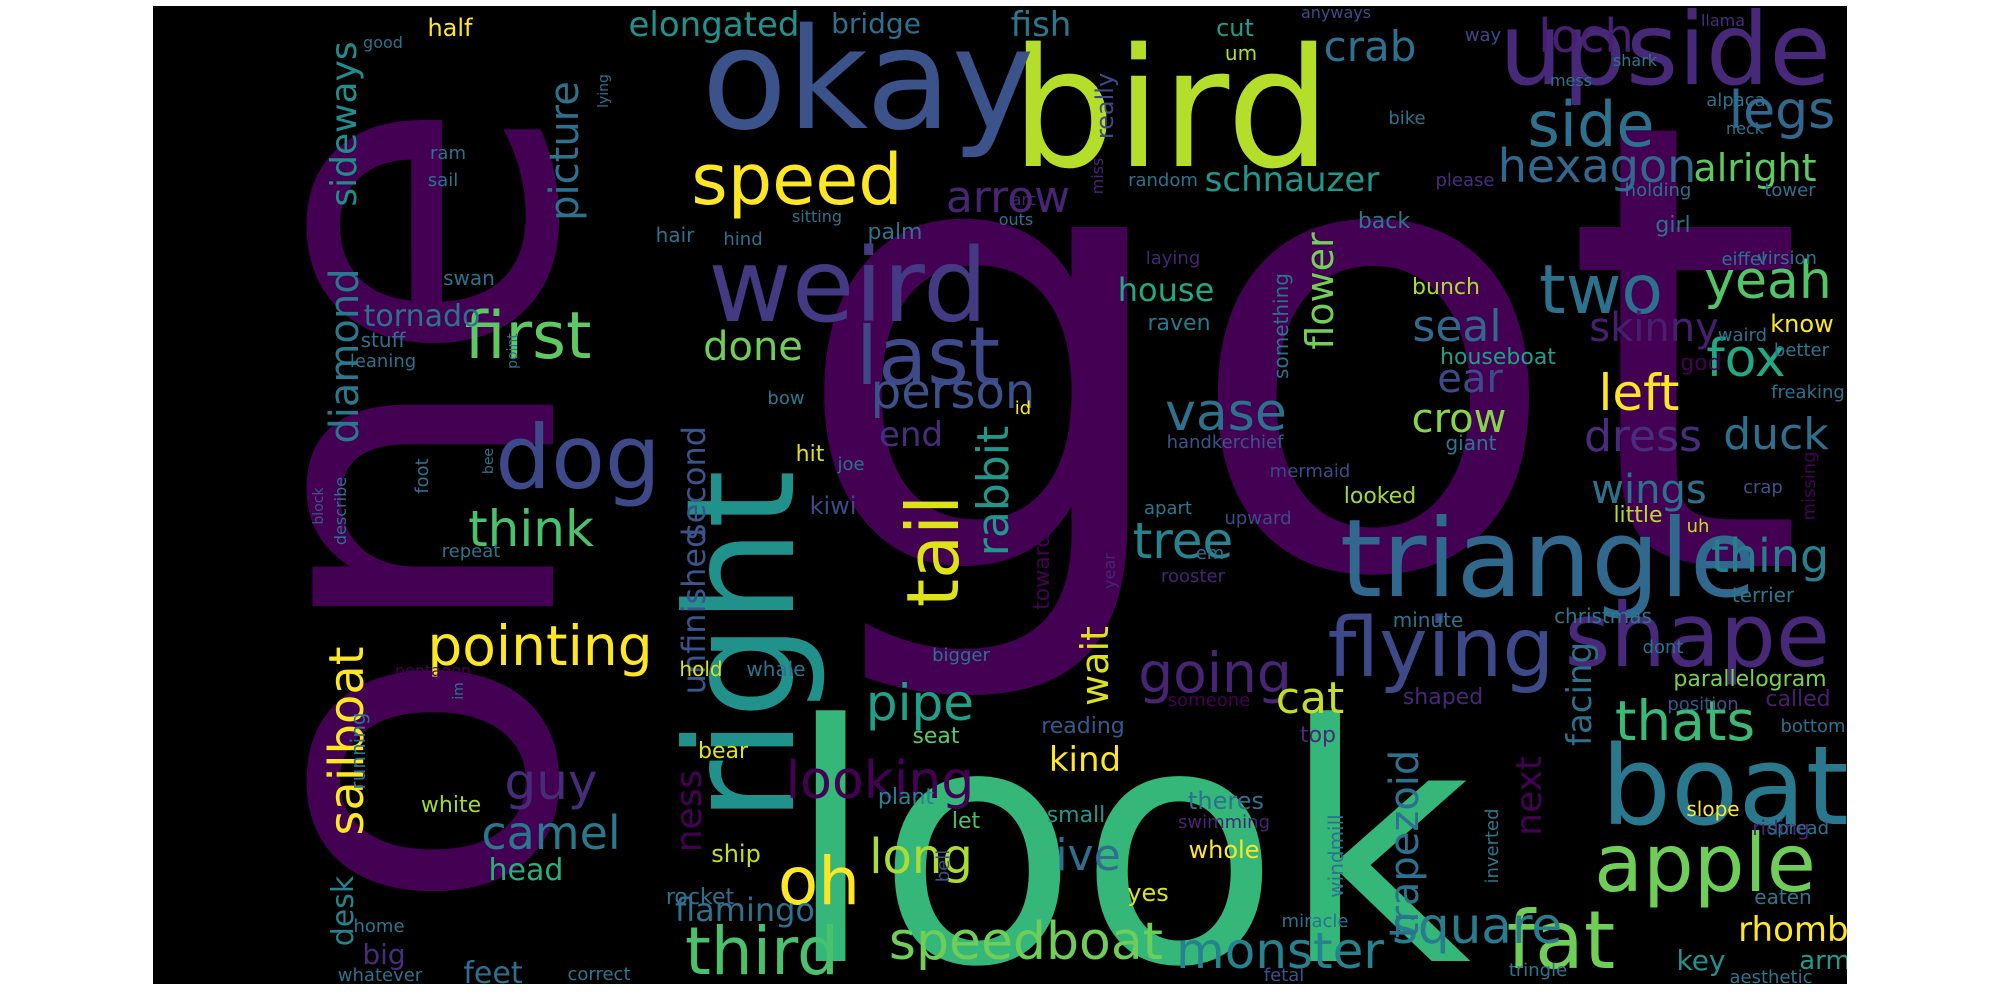  I want to click on word-ram: ram, so click(448, 153).